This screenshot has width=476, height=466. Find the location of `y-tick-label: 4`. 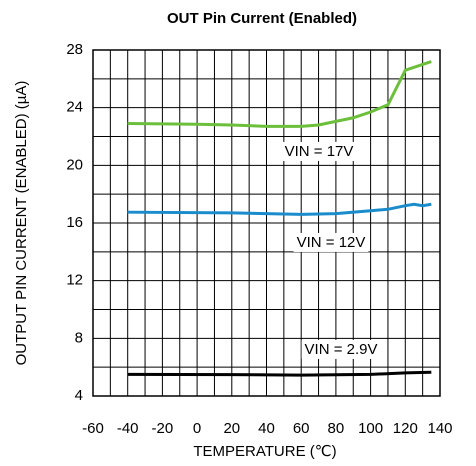

y-tick-label: 4 is located at coordinates (79, 395).